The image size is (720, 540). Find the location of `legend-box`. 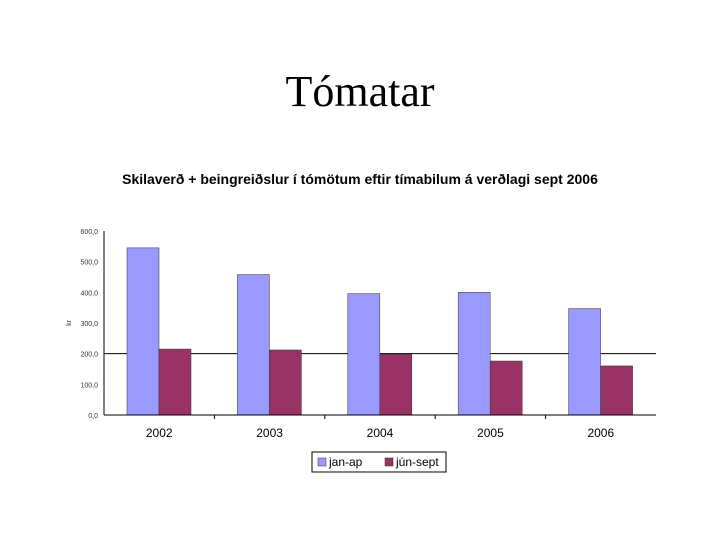

legend-box is located at coordinates (379, 462).